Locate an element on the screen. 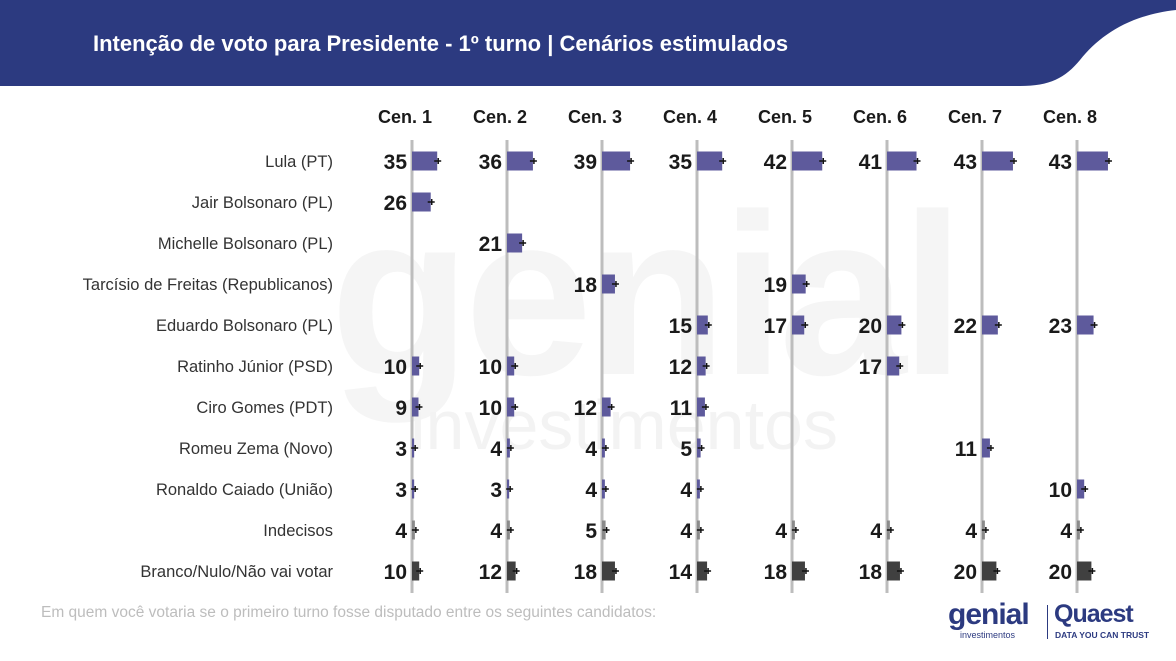  data-label: 23 is located at coordinates (1060, 326).